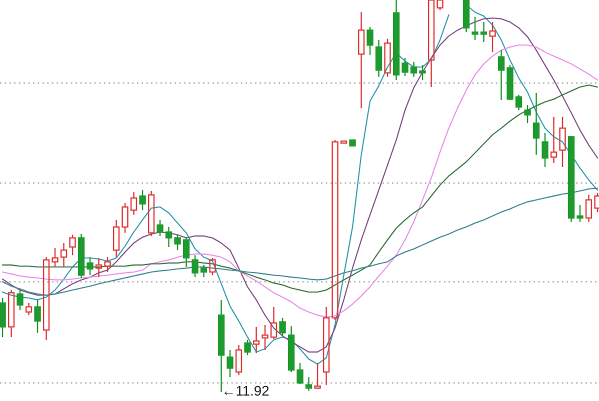  What do you see at coordinates (246, 391) in the screenshot?
I see `annotation: ←11.92` at bounding box center [246, 391].